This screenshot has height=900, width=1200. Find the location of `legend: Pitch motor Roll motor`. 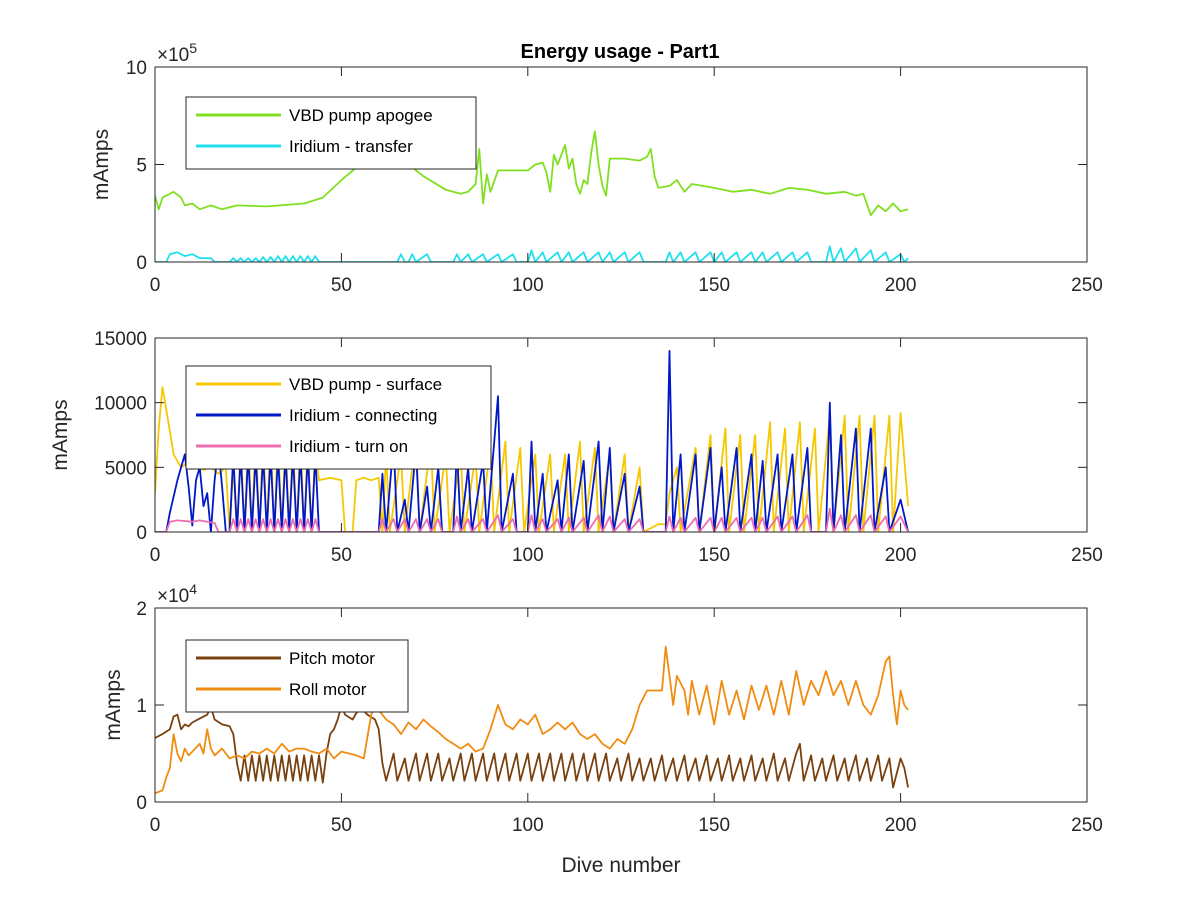

legend: Pitch motor Roll motor is located at coordinates (297, 676).